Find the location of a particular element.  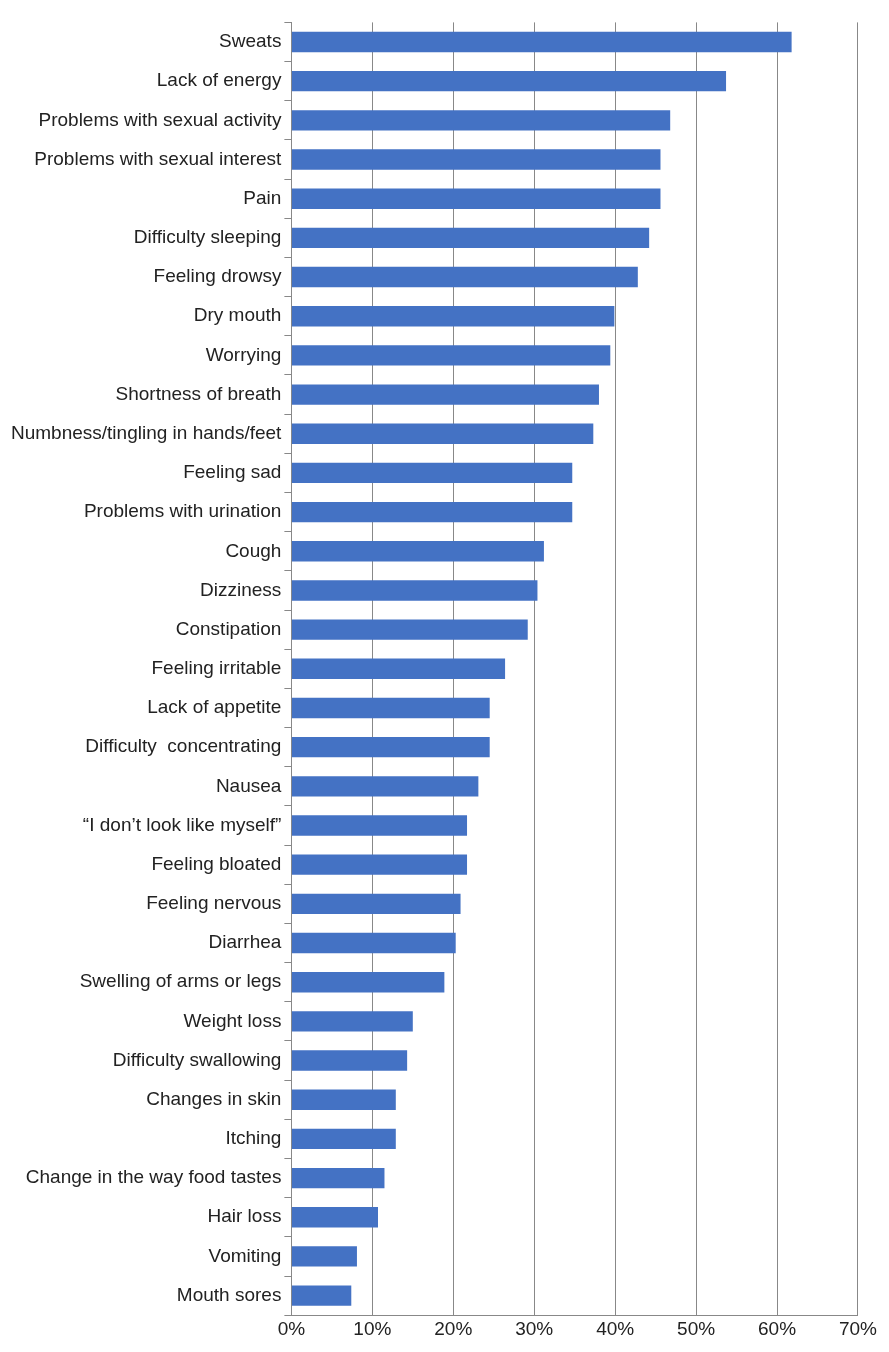

y-tick-label: Feeling bloated is located at coordinates (216, 863).